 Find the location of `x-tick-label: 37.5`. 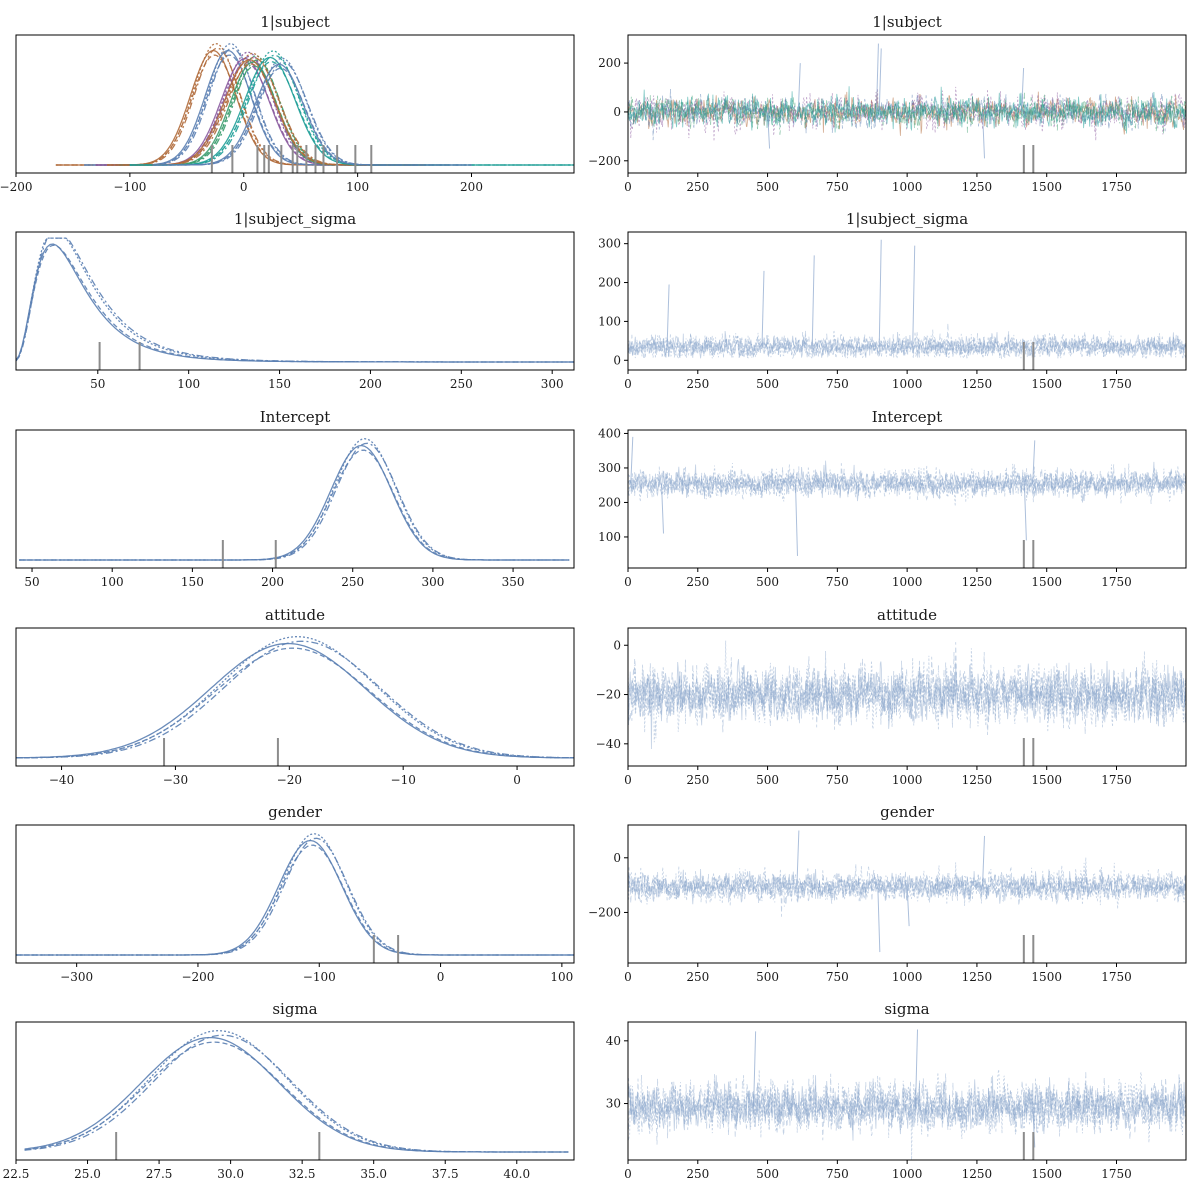

x-tick-label: 37.5 is located at coordinates (445, 1174).